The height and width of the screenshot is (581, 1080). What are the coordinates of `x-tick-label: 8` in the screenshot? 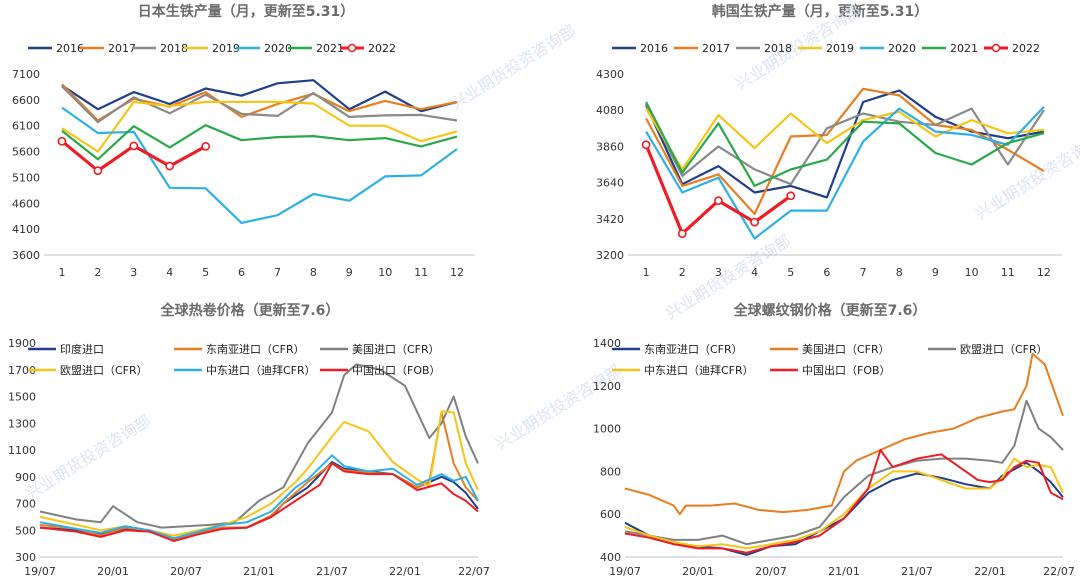 It's located at (899, 272).